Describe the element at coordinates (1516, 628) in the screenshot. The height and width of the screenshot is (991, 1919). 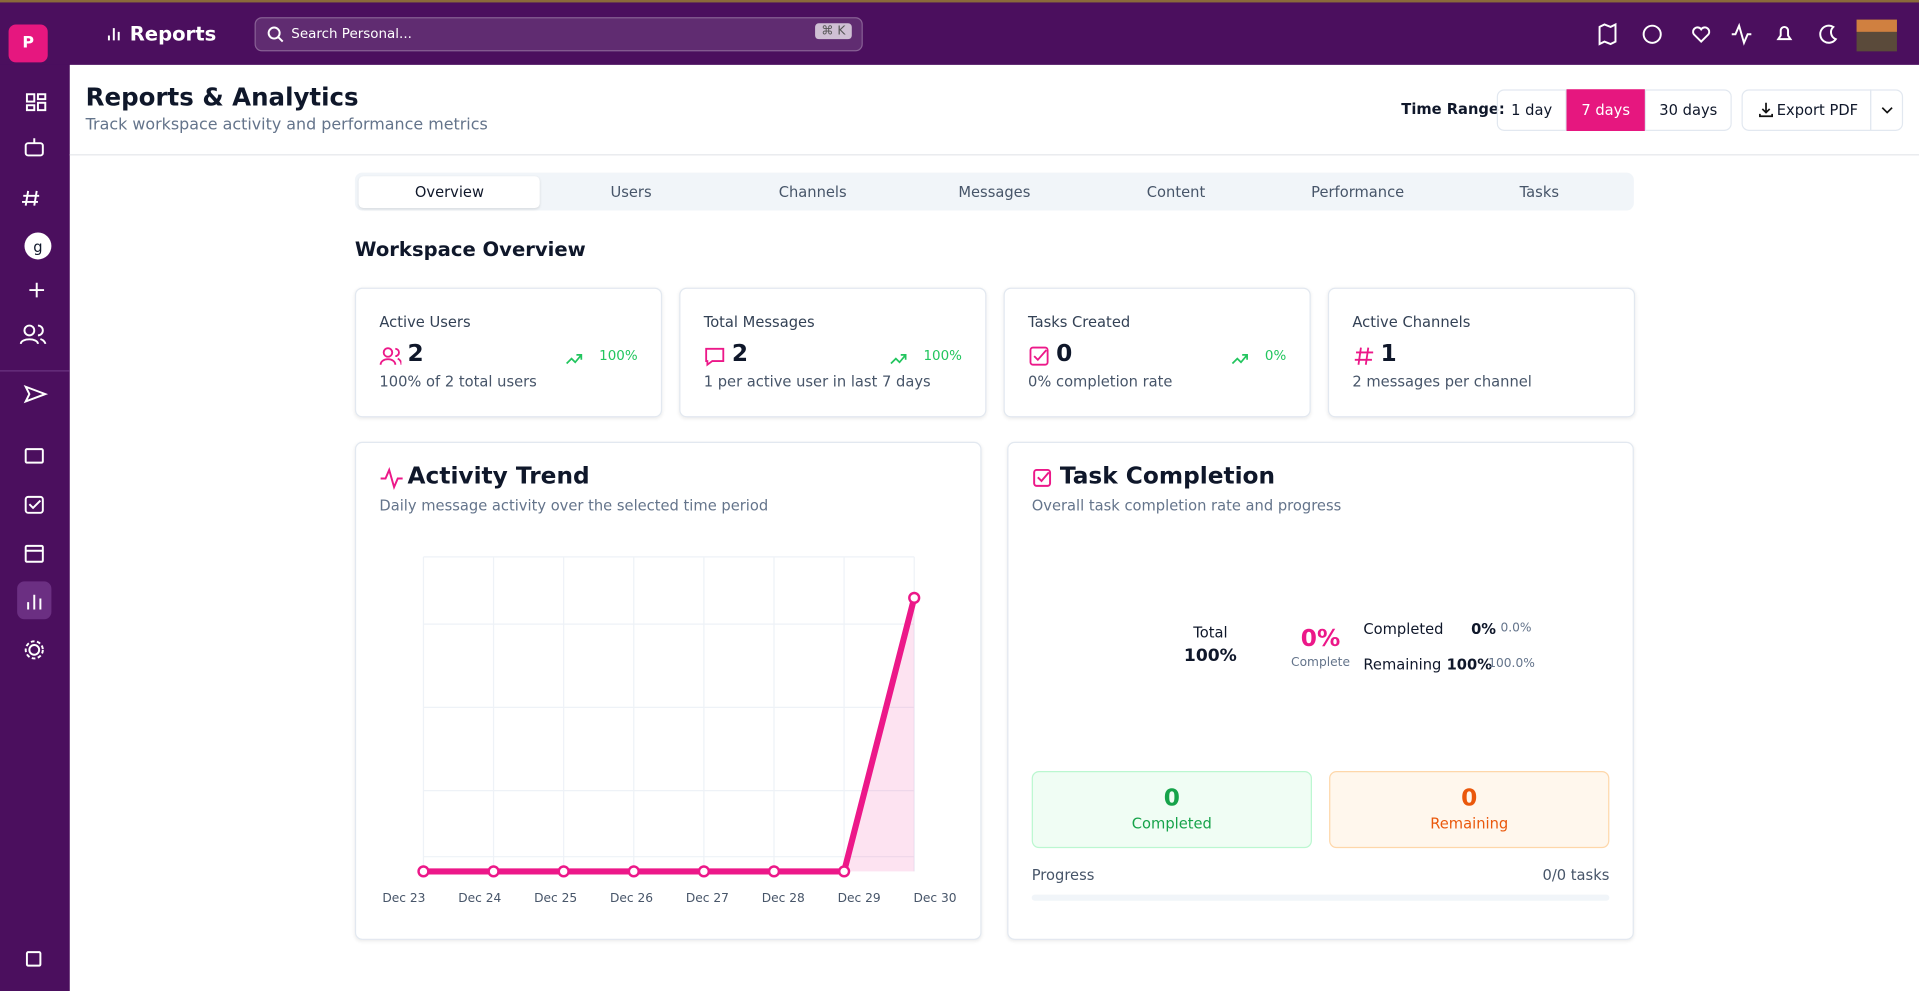
I see `legend-precise: 0.0%` at that location.